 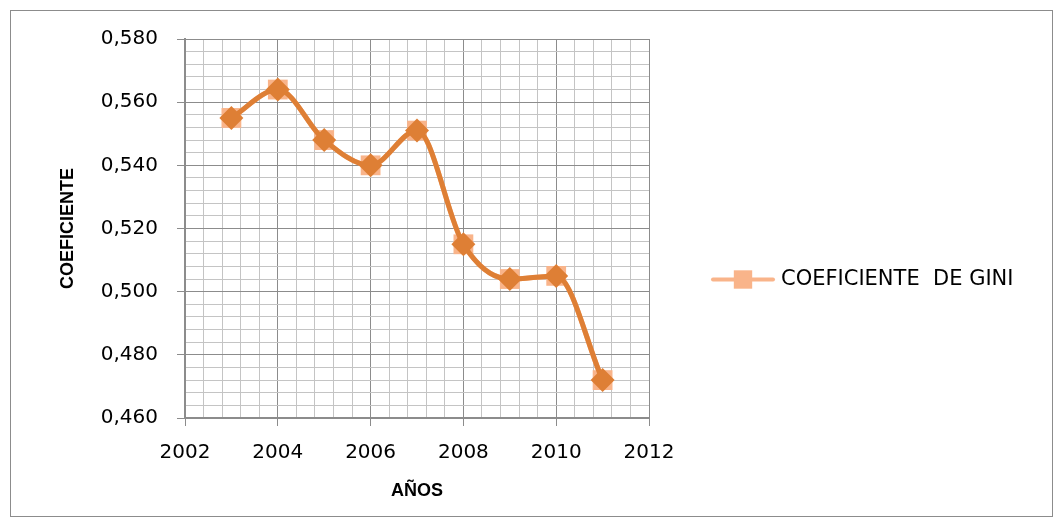 I want to click on legend-label: COEFICIENTE DE GINI, so click(x=897, y=277).